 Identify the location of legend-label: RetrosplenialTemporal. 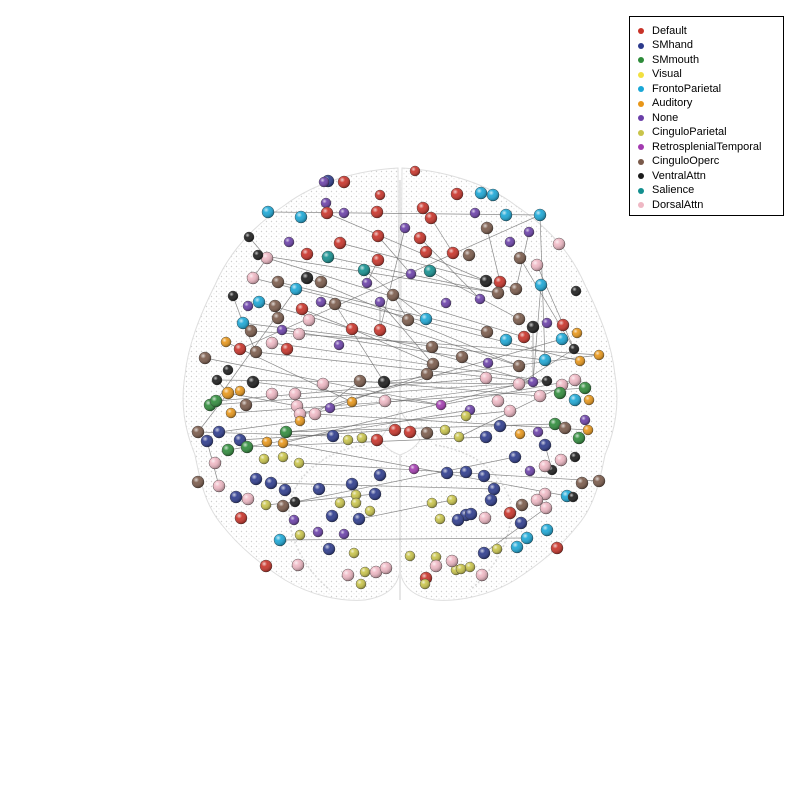
(707, 146).